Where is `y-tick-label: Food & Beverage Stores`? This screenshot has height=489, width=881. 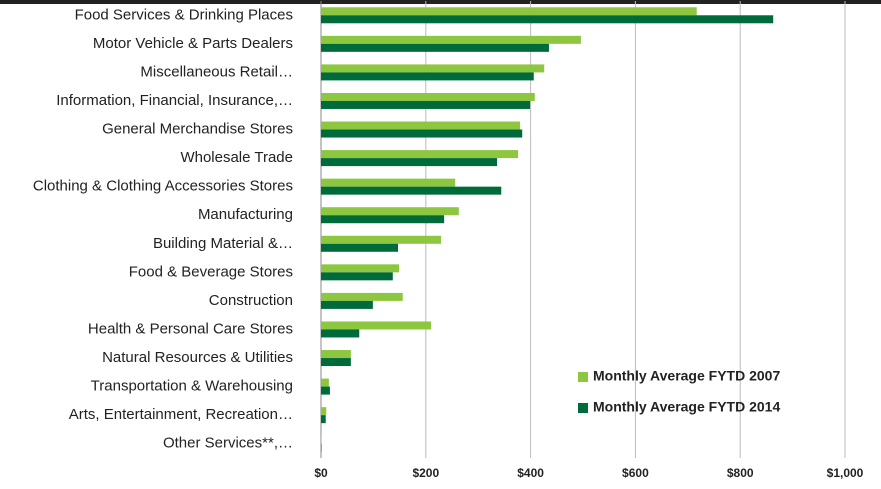
y-tick-label: Food & Beverage Stores is located at coordinates (211, 271).